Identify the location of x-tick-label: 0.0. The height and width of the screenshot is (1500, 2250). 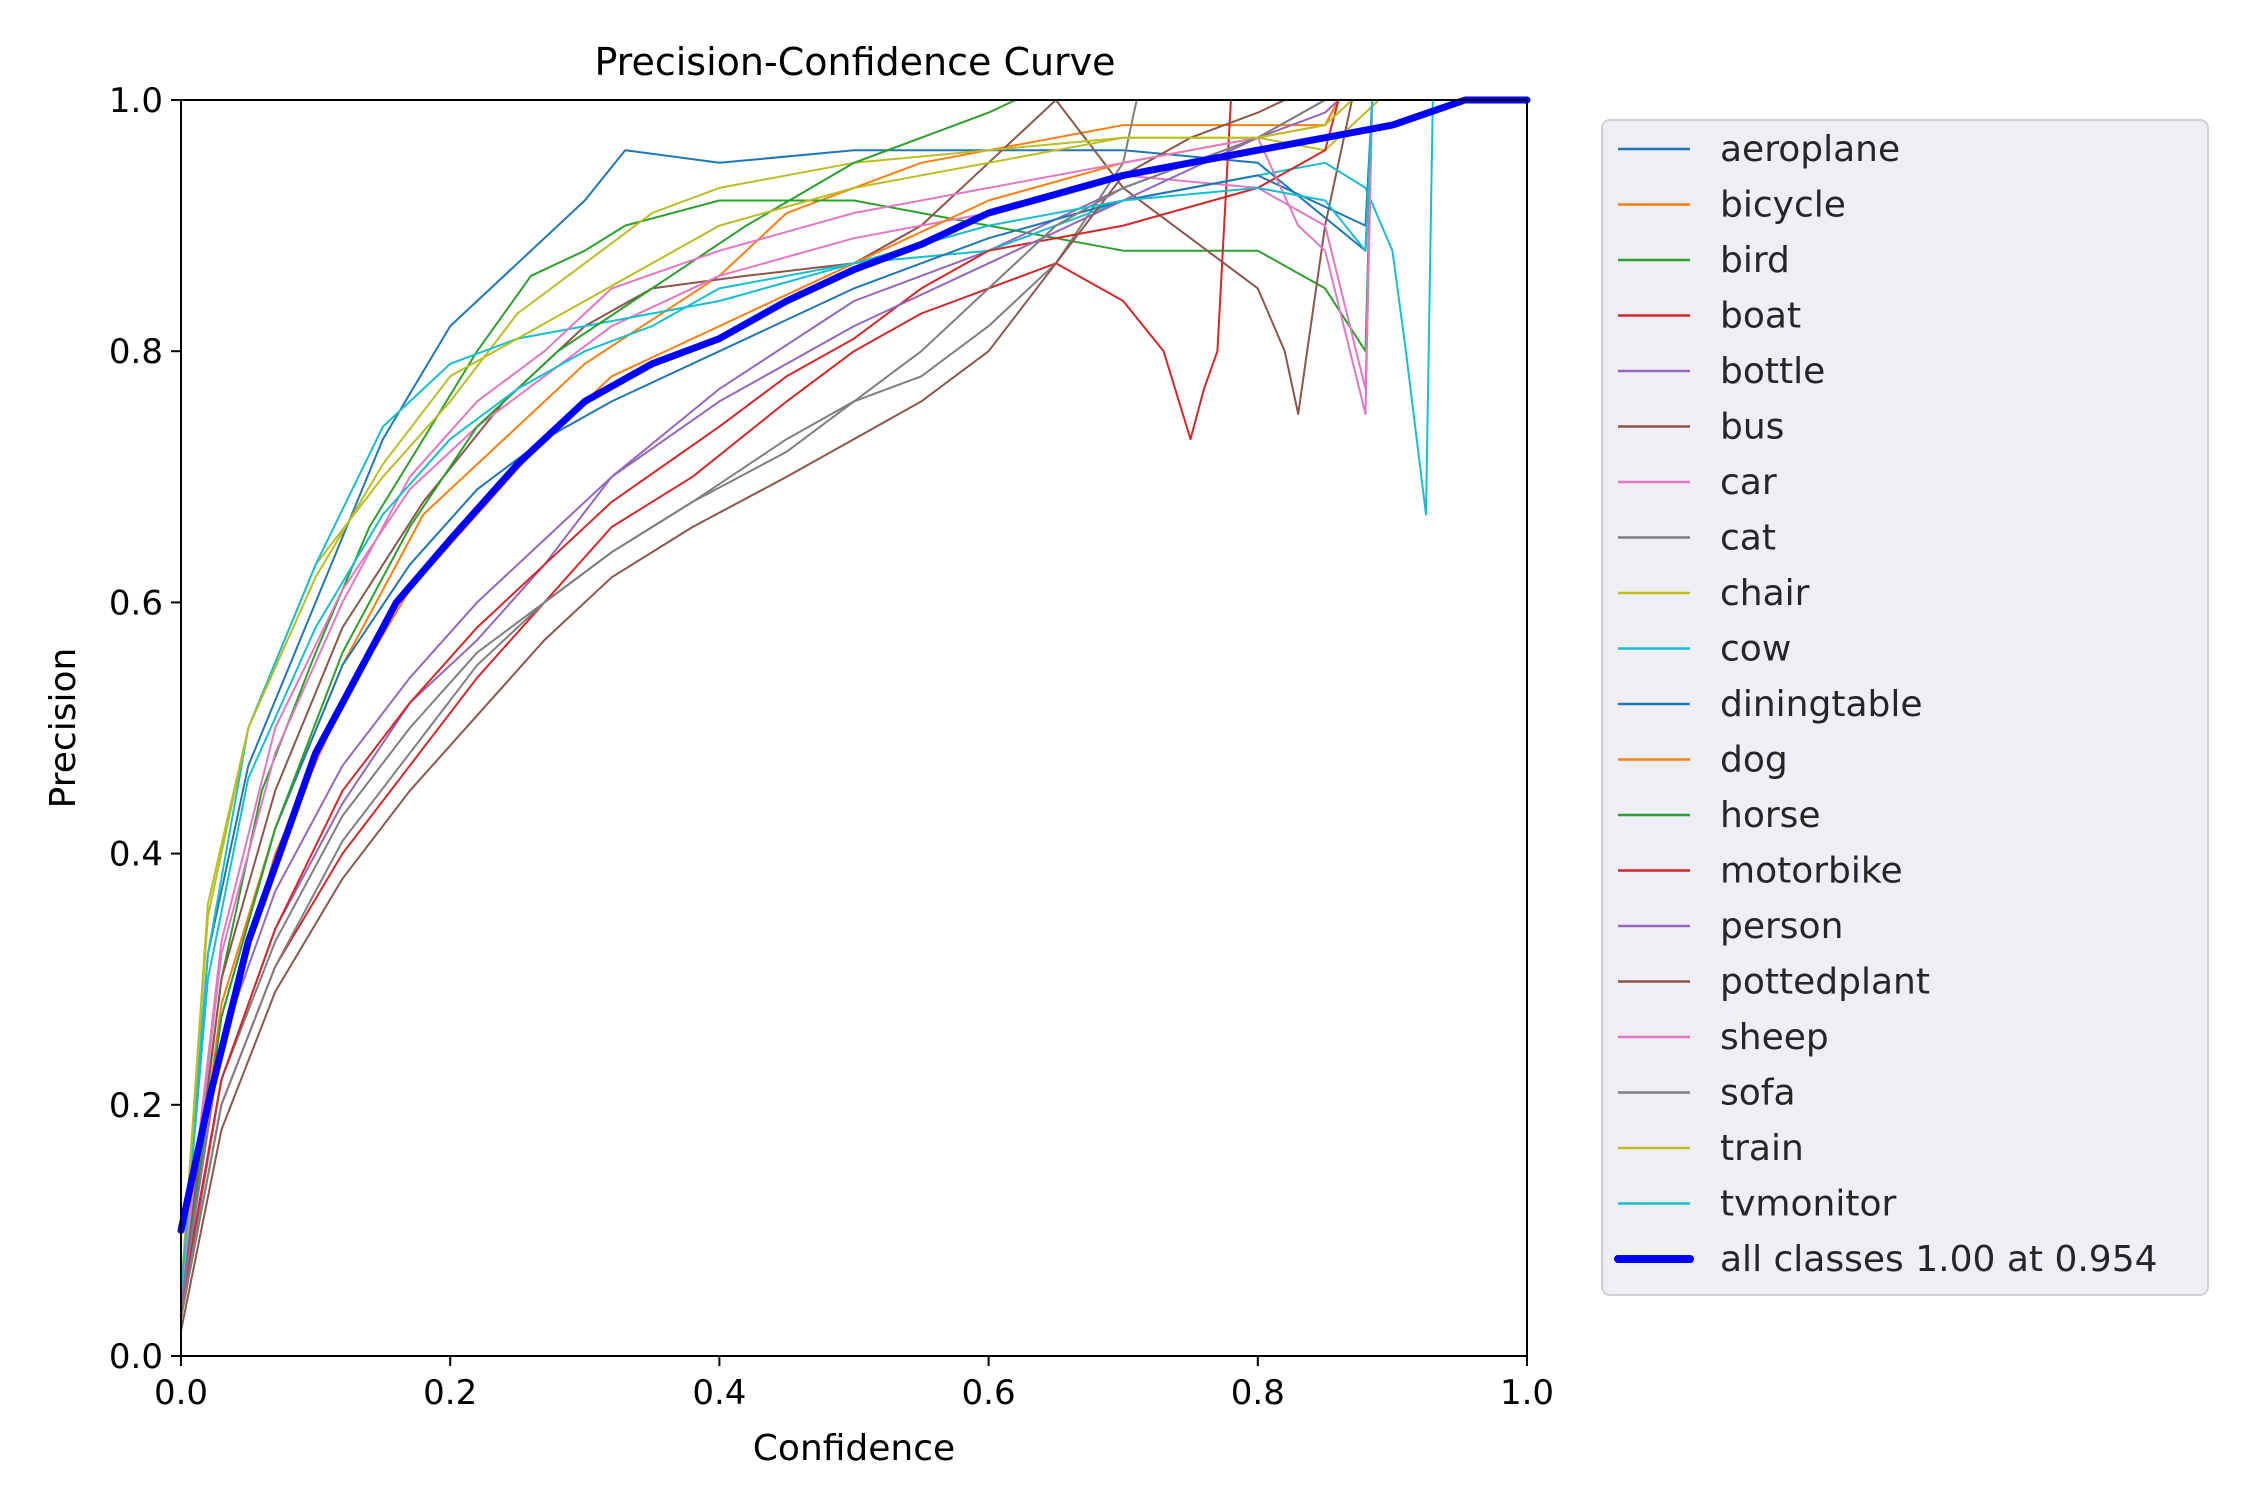
(181, 1393).